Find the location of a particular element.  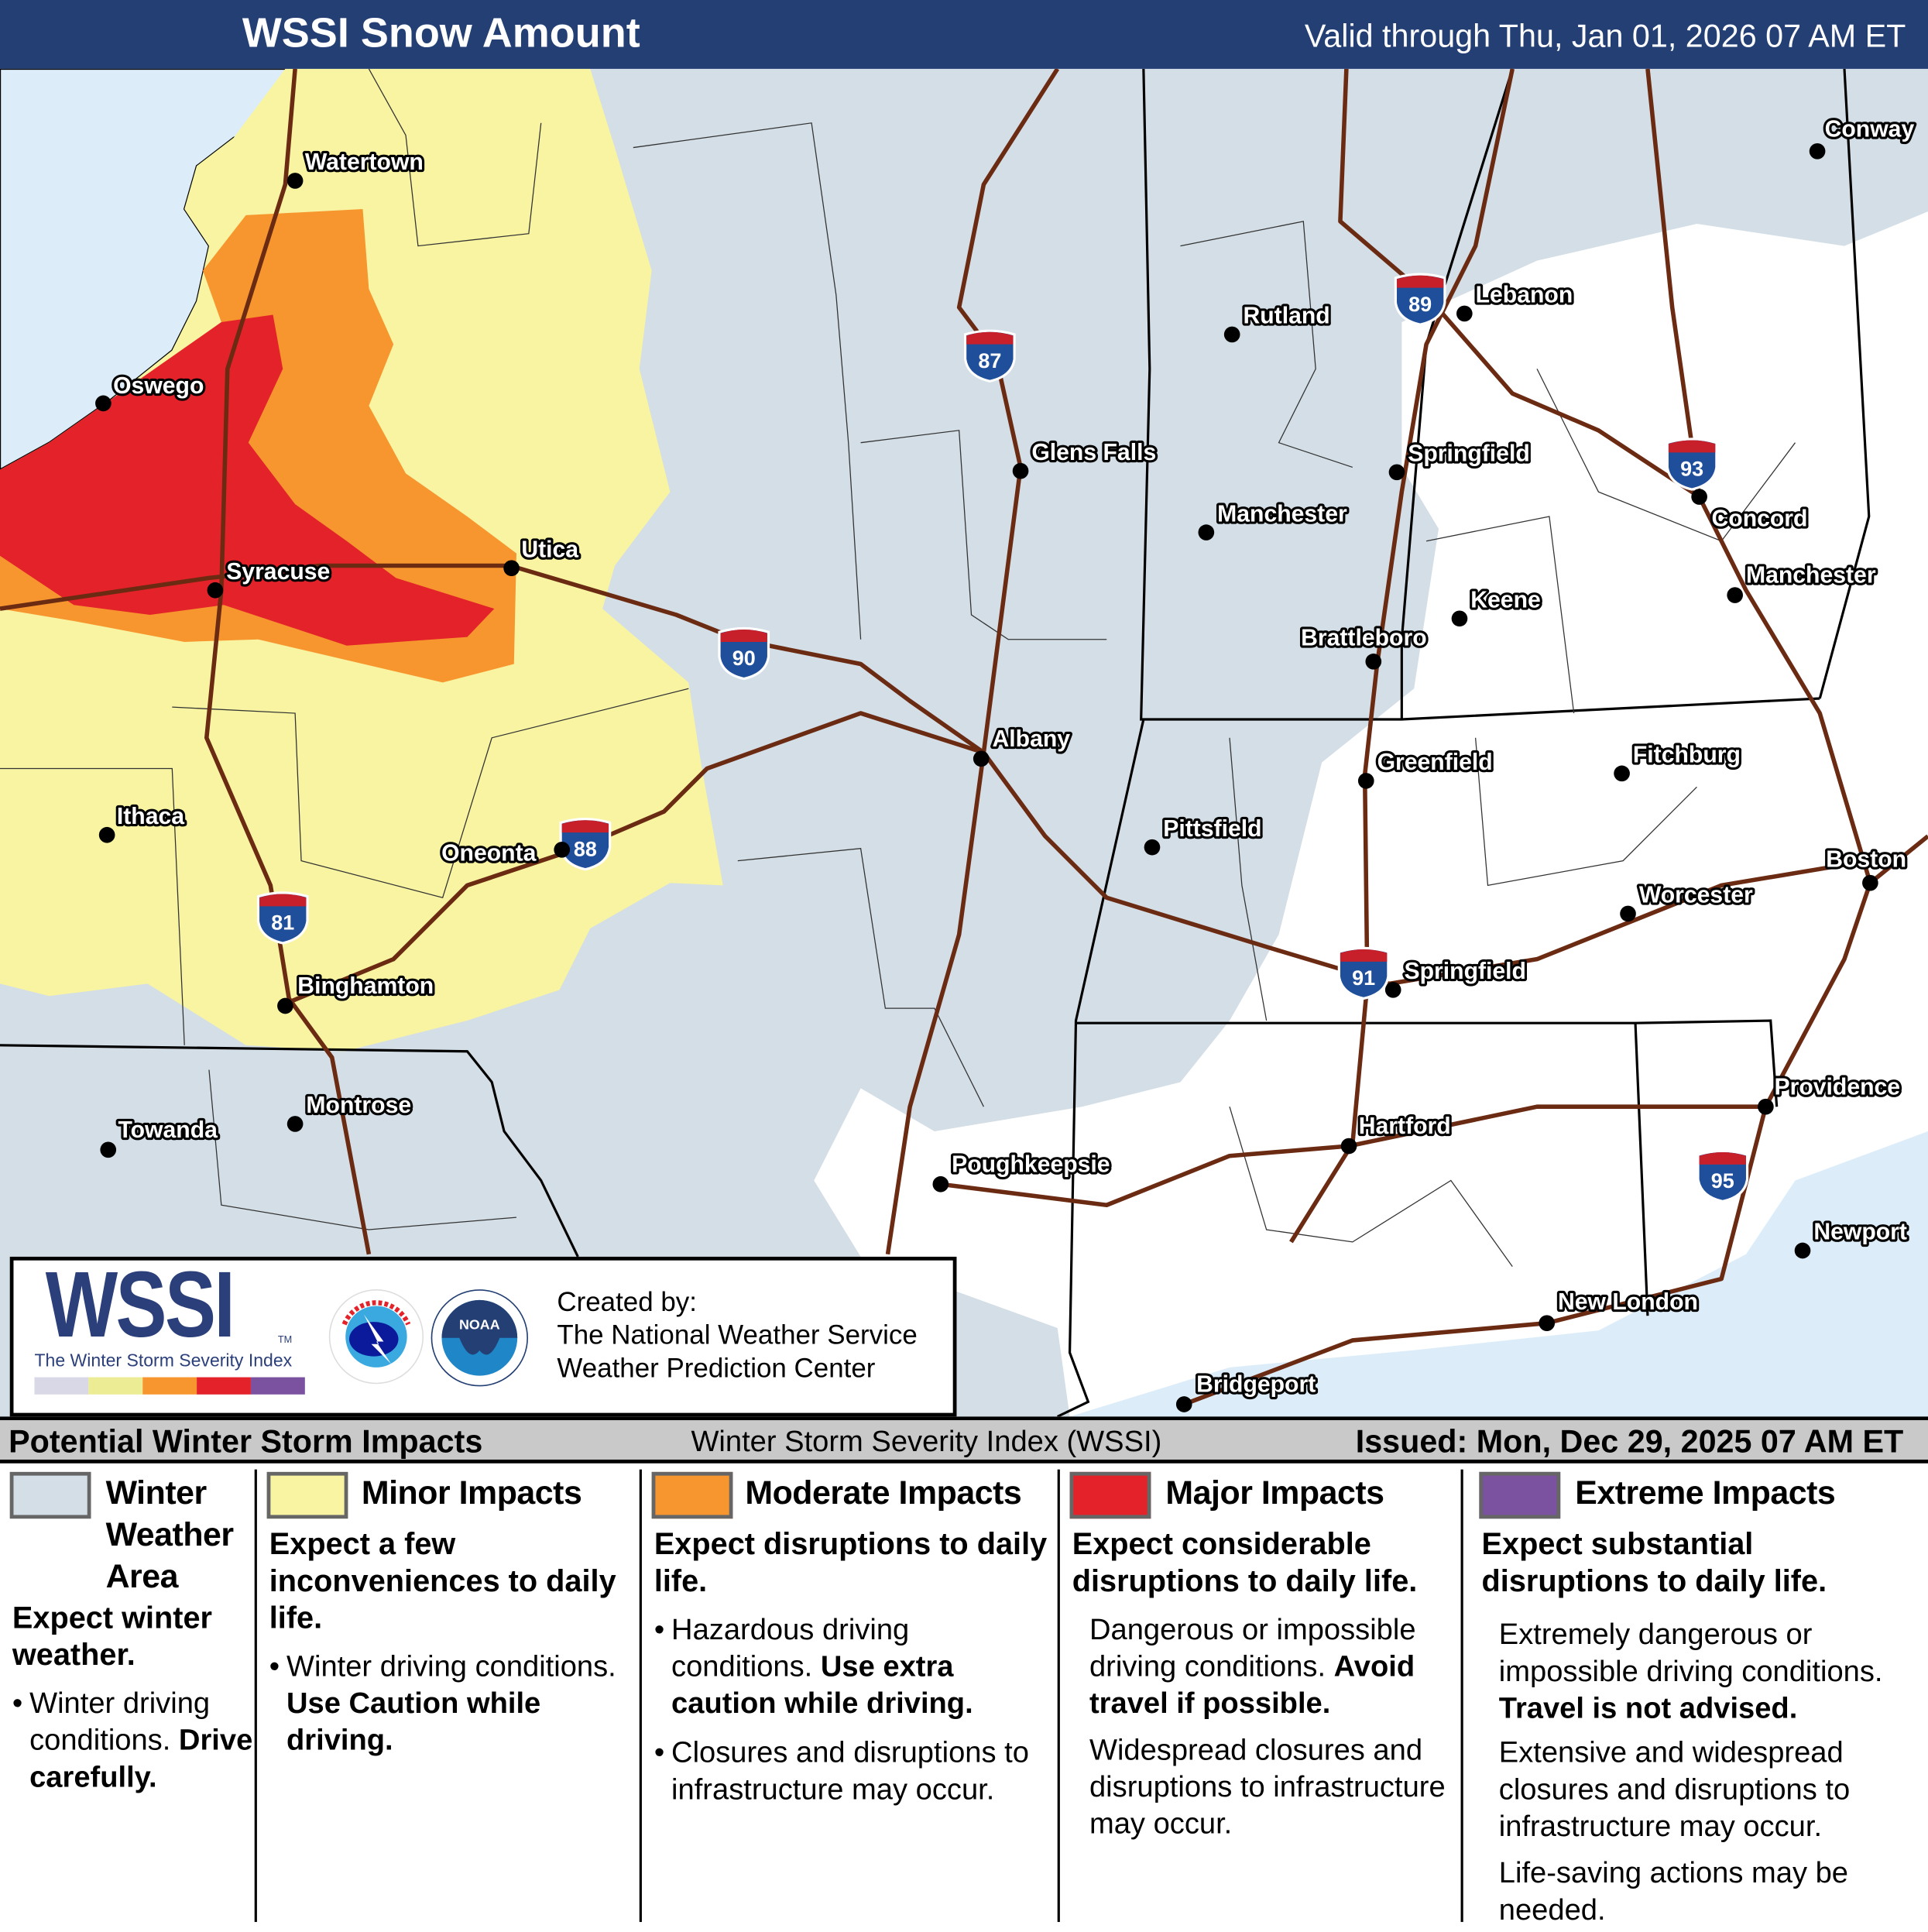

city-marker: Syracuse is located at coordinates (270, 578).